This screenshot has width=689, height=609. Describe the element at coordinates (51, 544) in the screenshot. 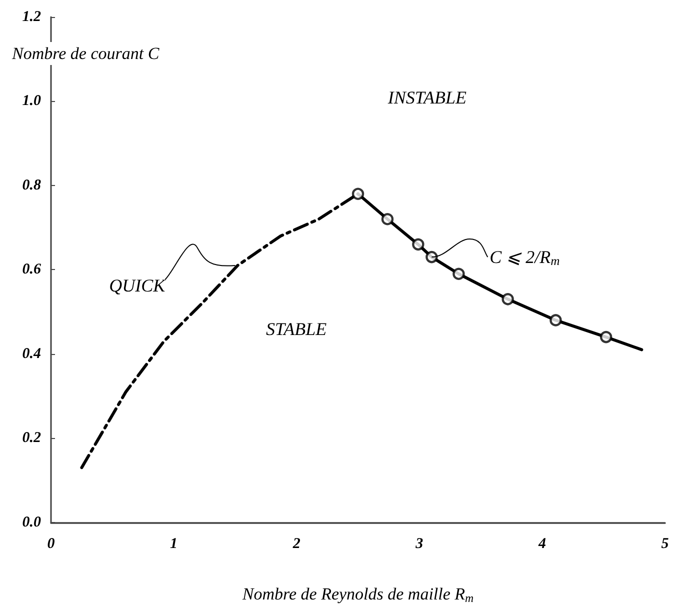

I see `x-tick-label: 0` at that location.